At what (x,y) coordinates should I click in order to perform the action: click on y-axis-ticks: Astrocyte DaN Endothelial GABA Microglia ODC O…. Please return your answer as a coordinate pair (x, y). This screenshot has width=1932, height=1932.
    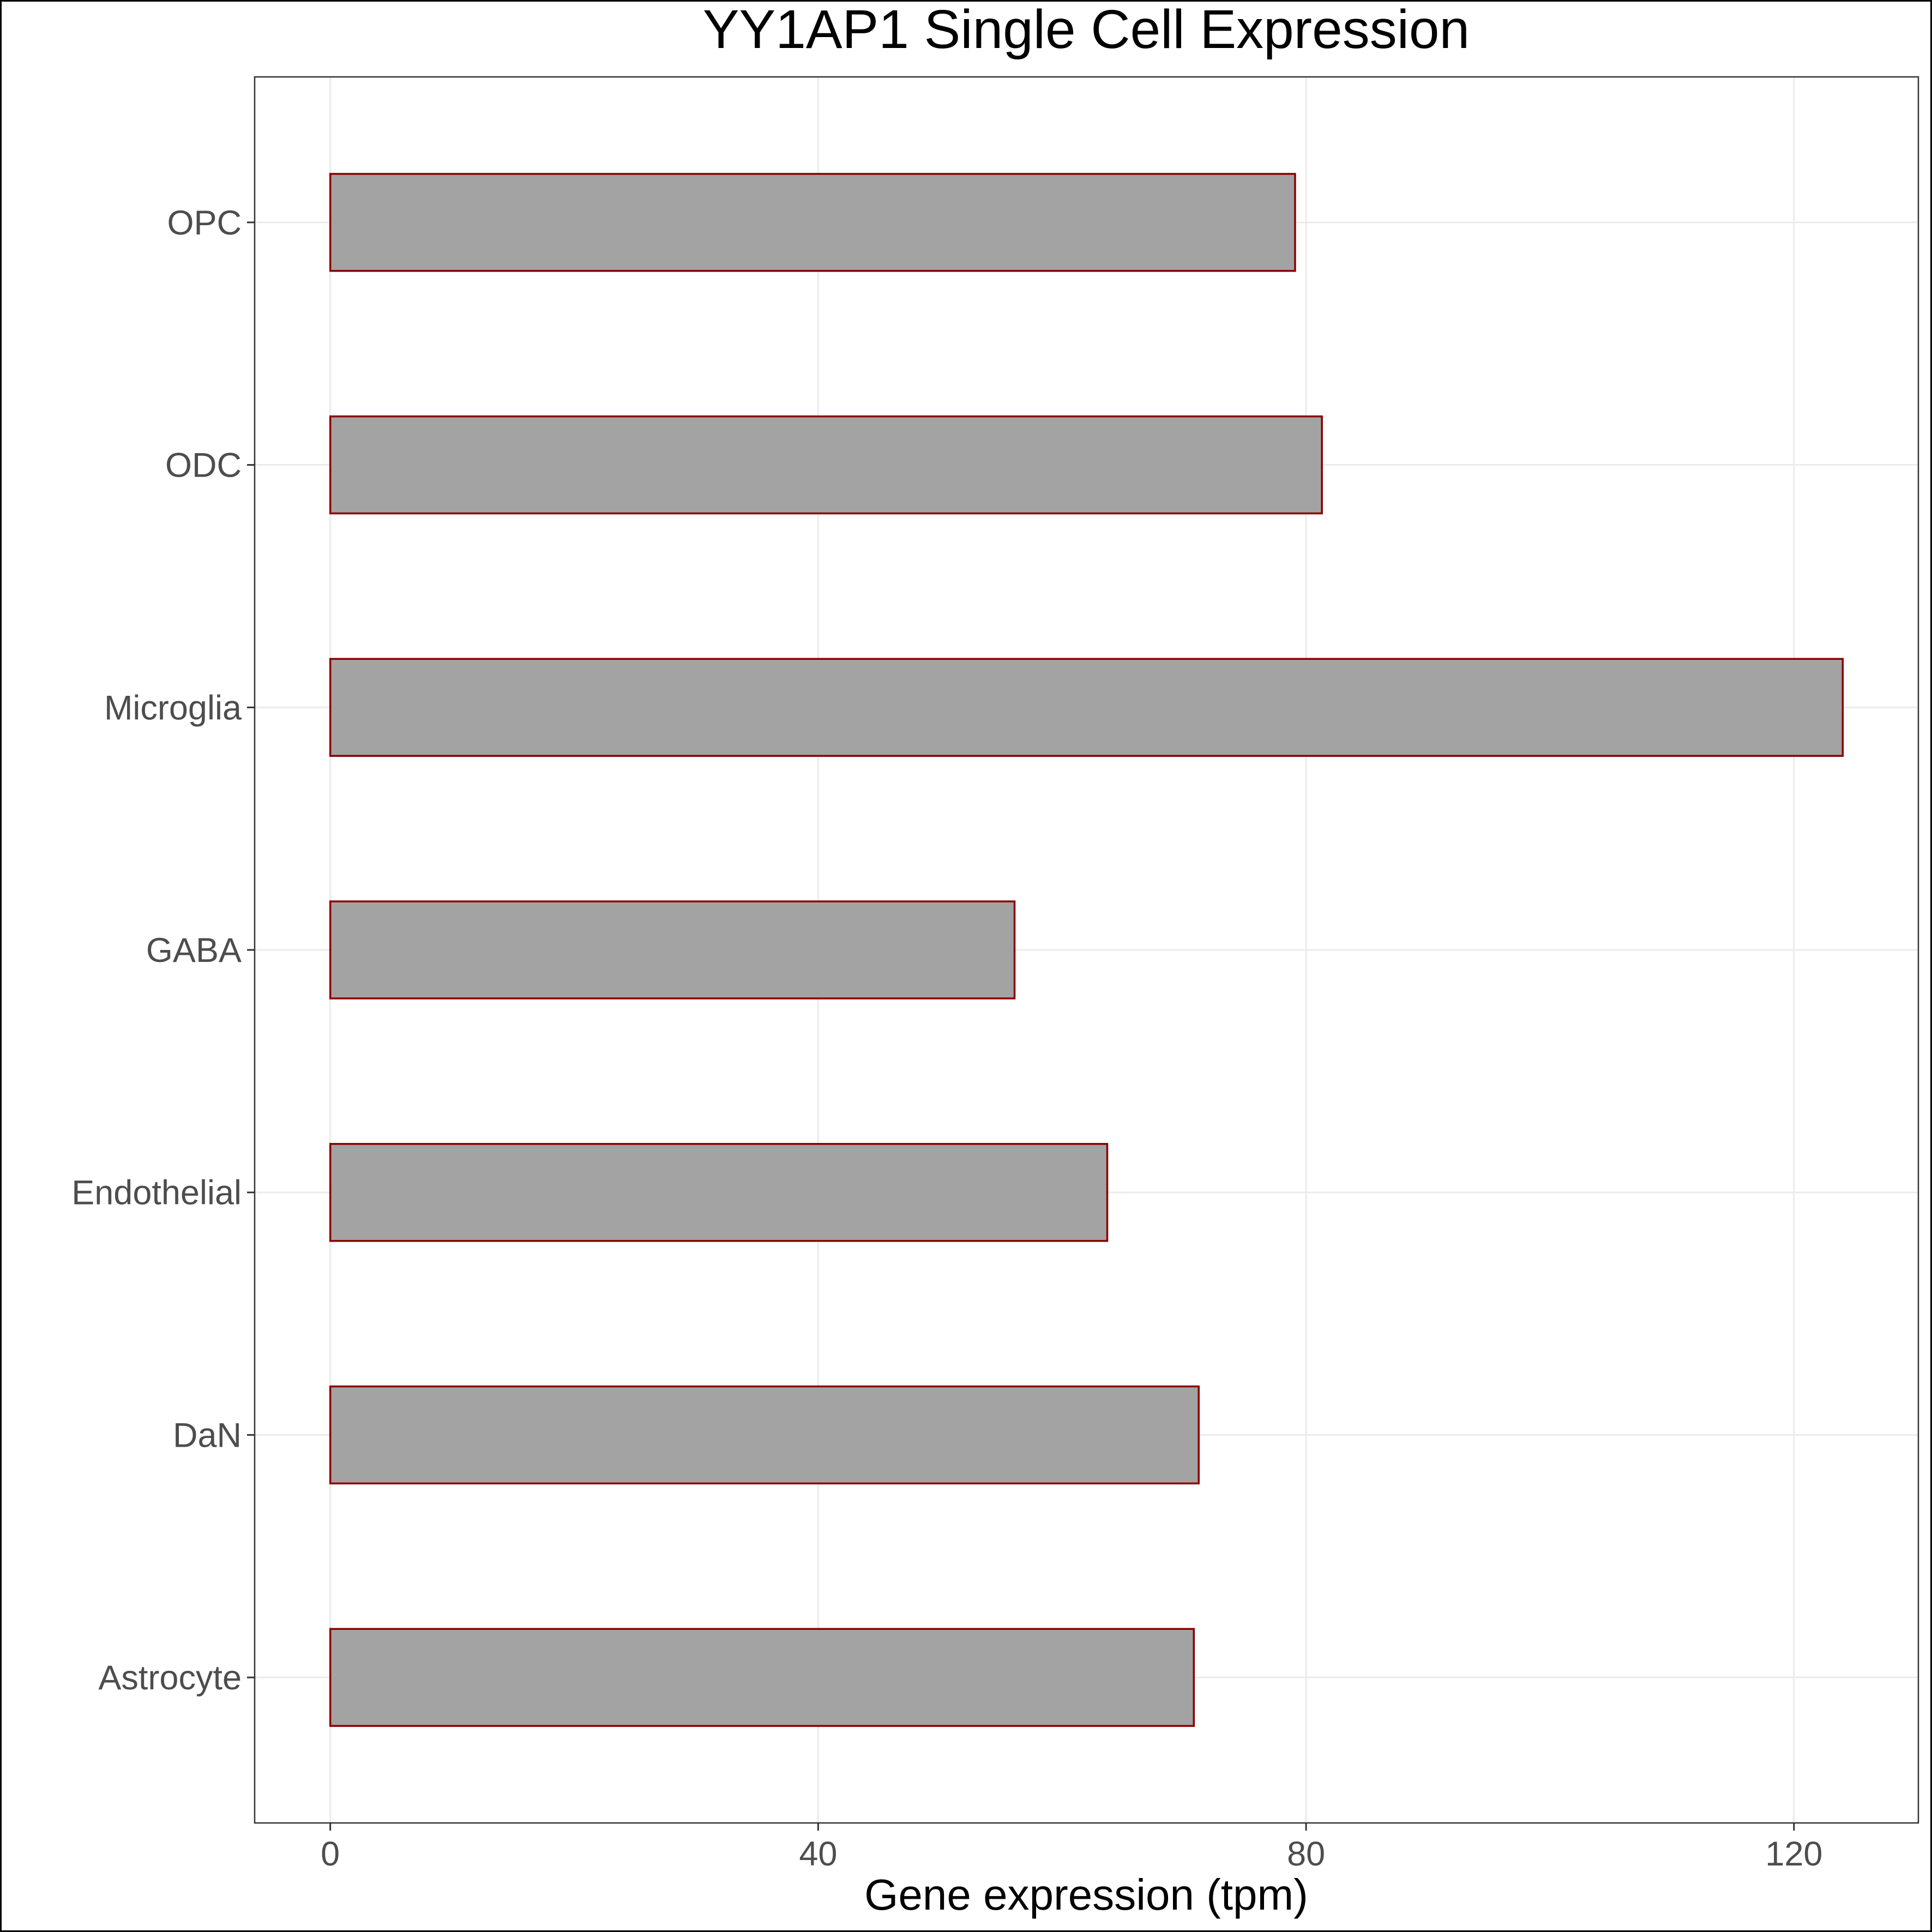
    Looking at the image, I should click on (163, 950).